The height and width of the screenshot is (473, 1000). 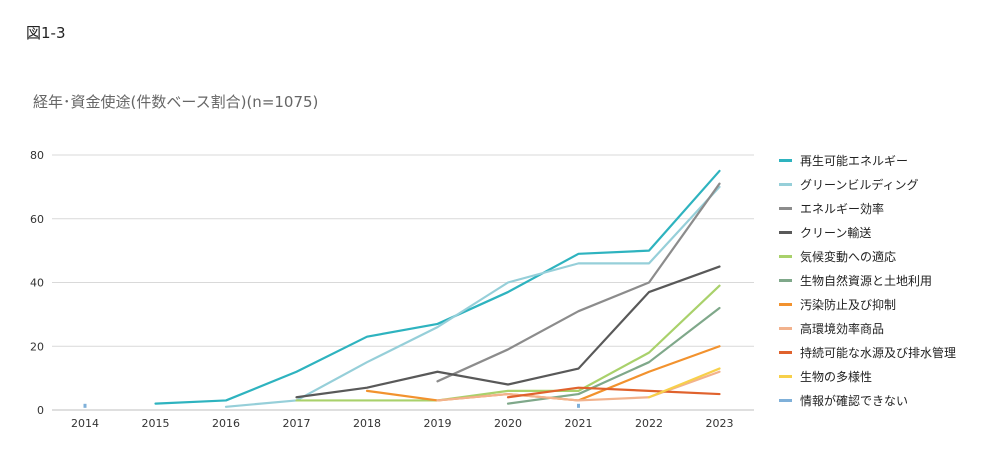 What do you see at coordinates (297, 423) in the screenshot?
I see `x-tick-label: 2017` at bounding box center [297, 423].